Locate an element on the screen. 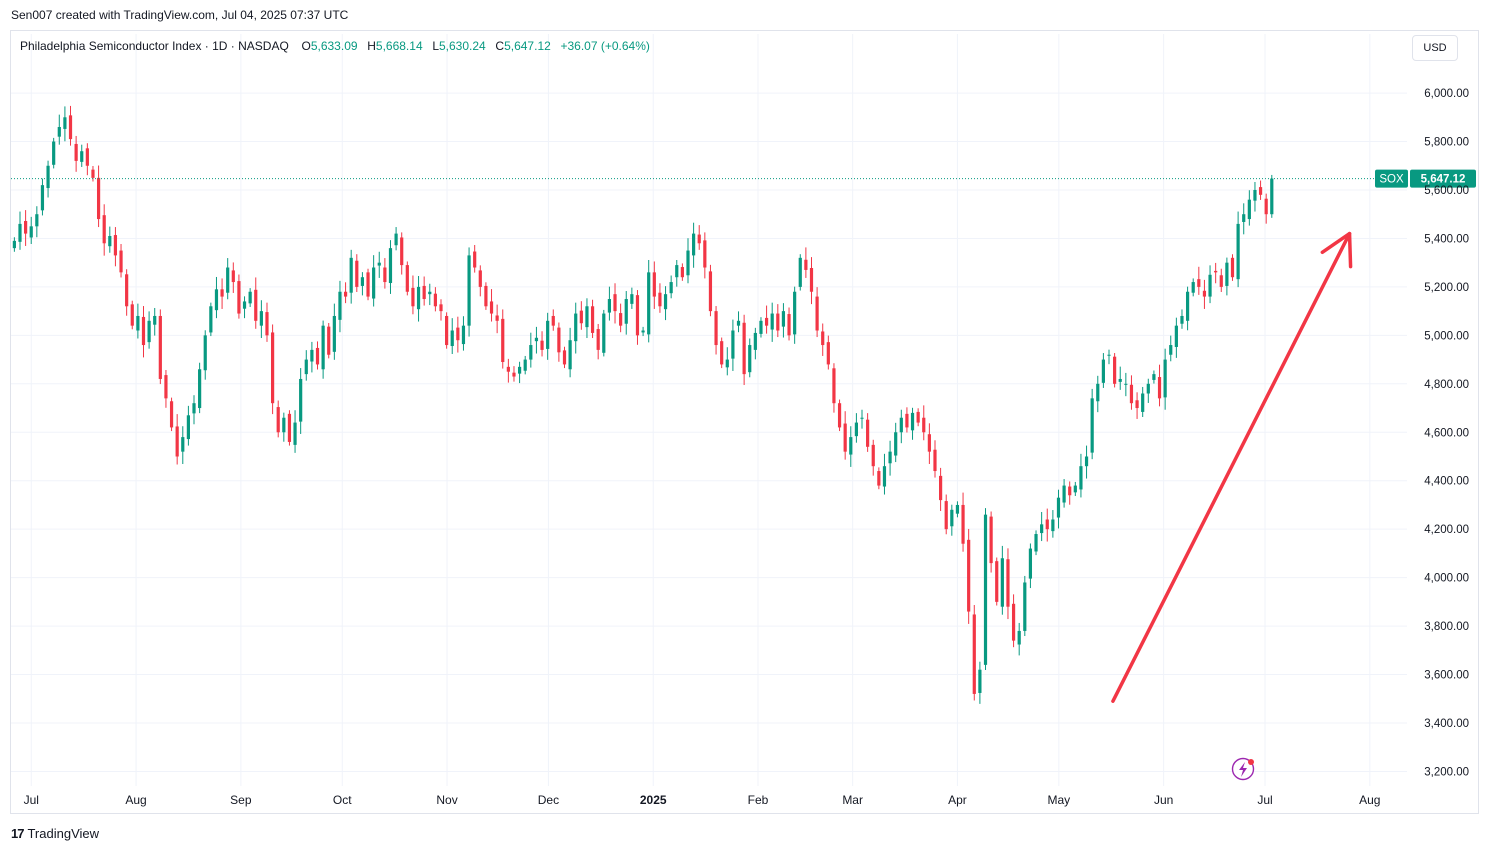  brand-name: TradingView is located at coordinates (63, 833).